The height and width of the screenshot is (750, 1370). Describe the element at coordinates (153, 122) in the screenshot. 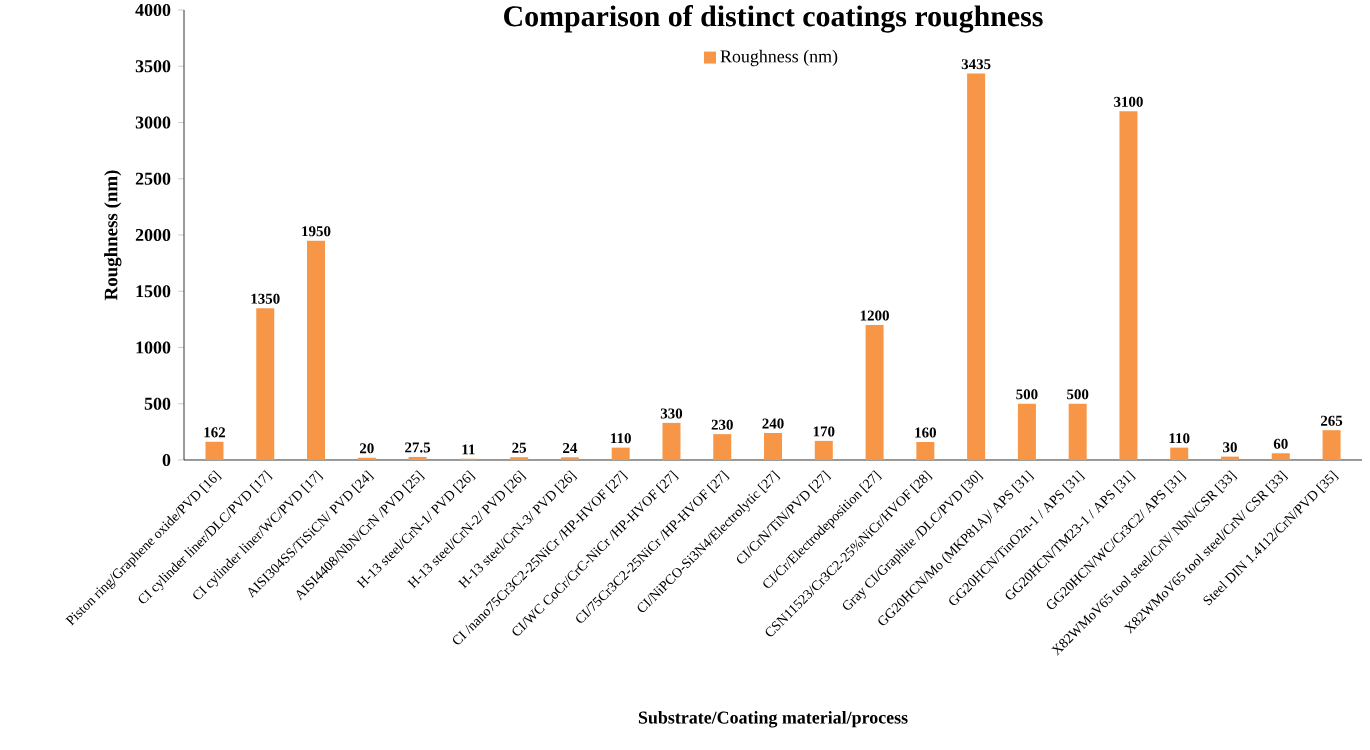

I see `y-tick-label: 3000` at that location.